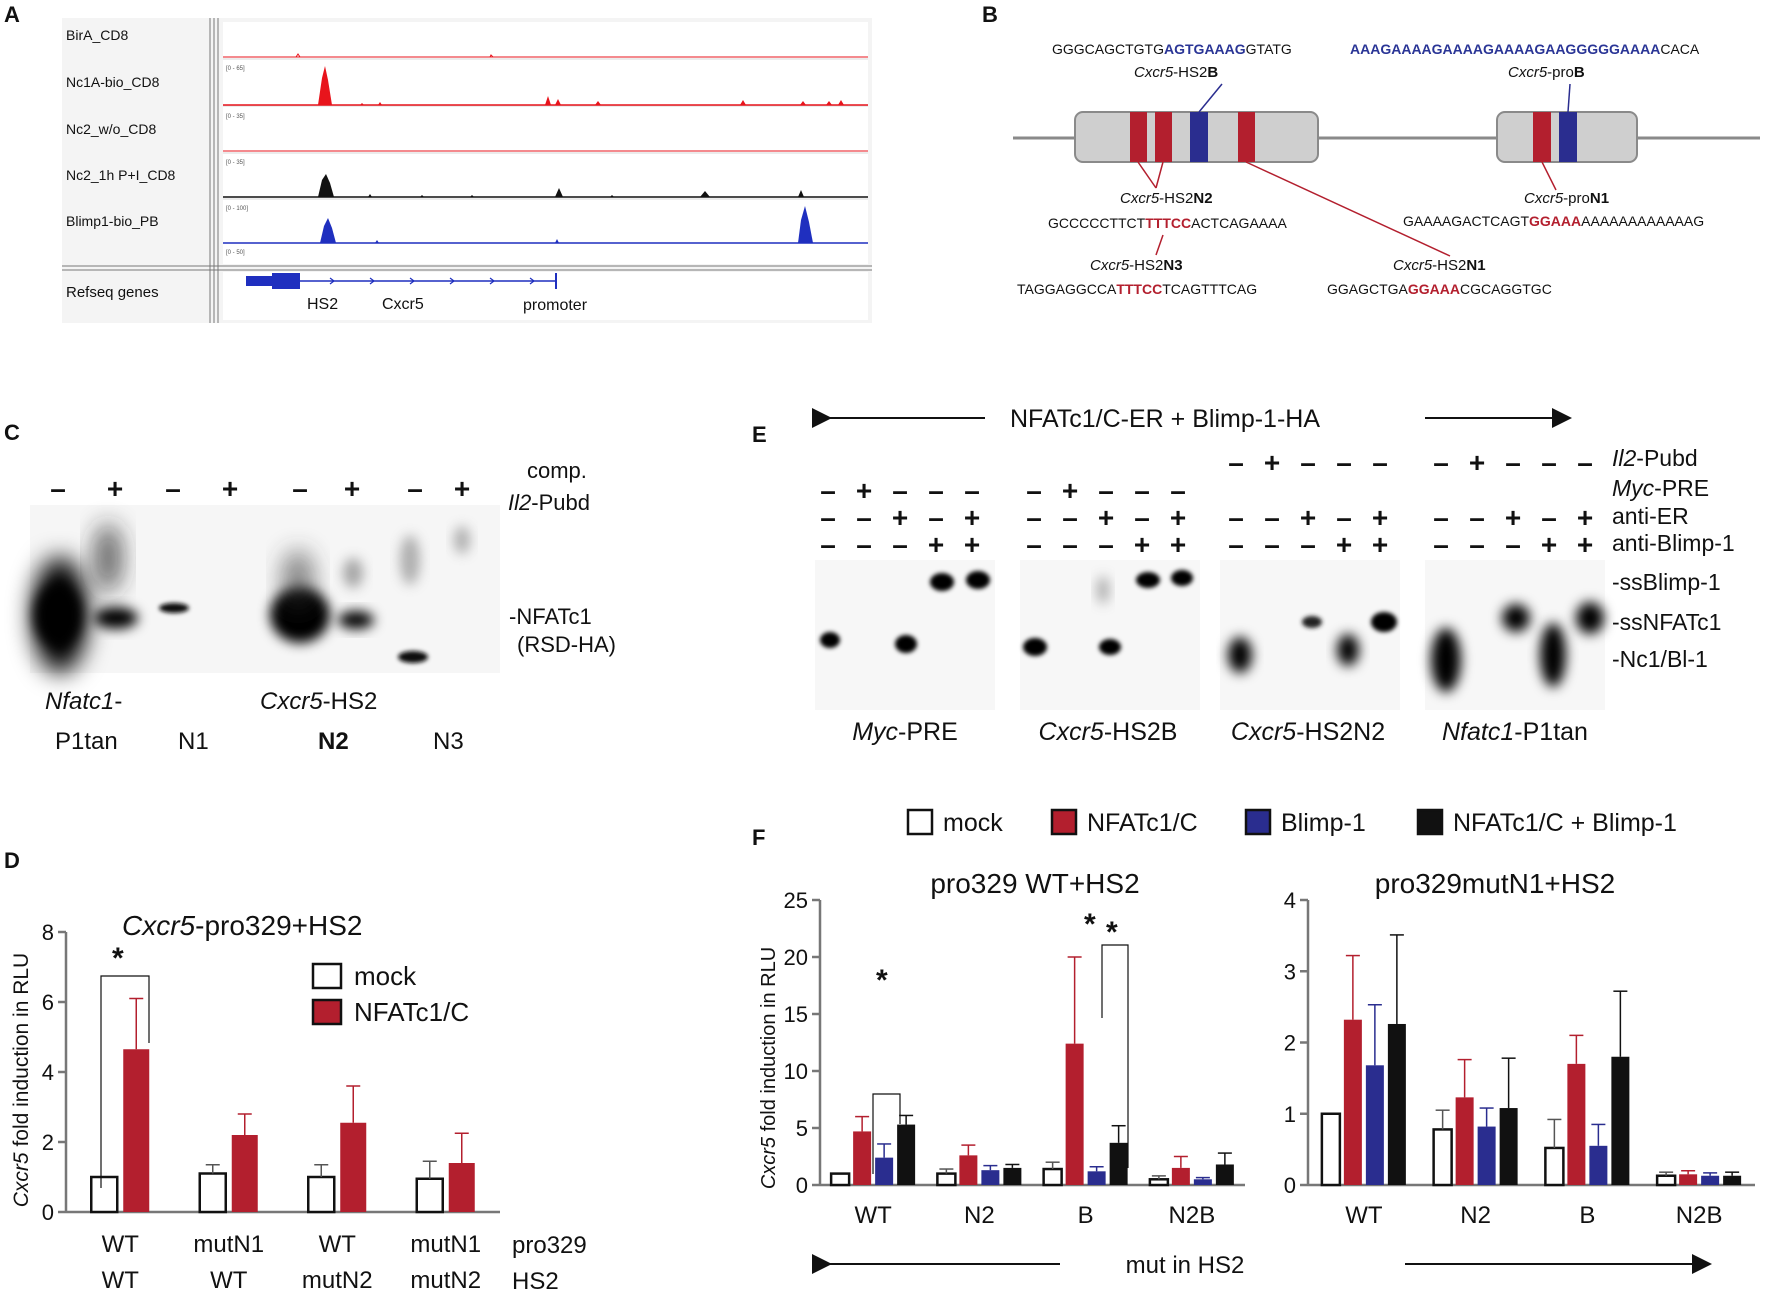 Image resolution: width=1772 pixels, height=1293 pixels. Describe the element at coordinates (251, 598) in the screenshot. I see `gel-bands` at that location.